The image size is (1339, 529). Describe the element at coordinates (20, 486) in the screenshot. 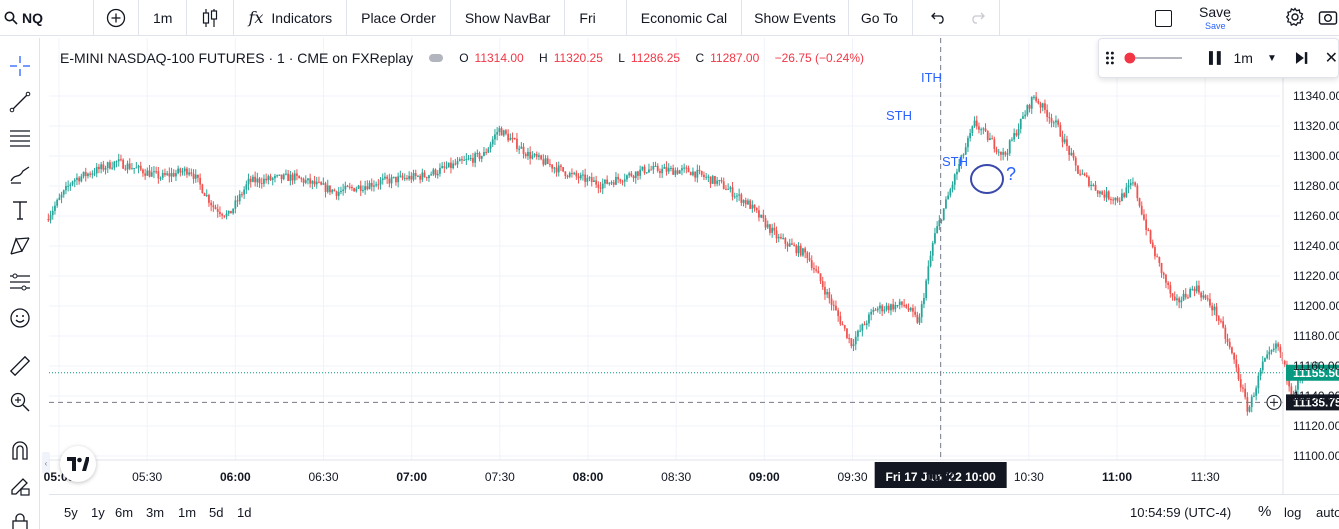

I see `lock-pencil-tool` at that location.